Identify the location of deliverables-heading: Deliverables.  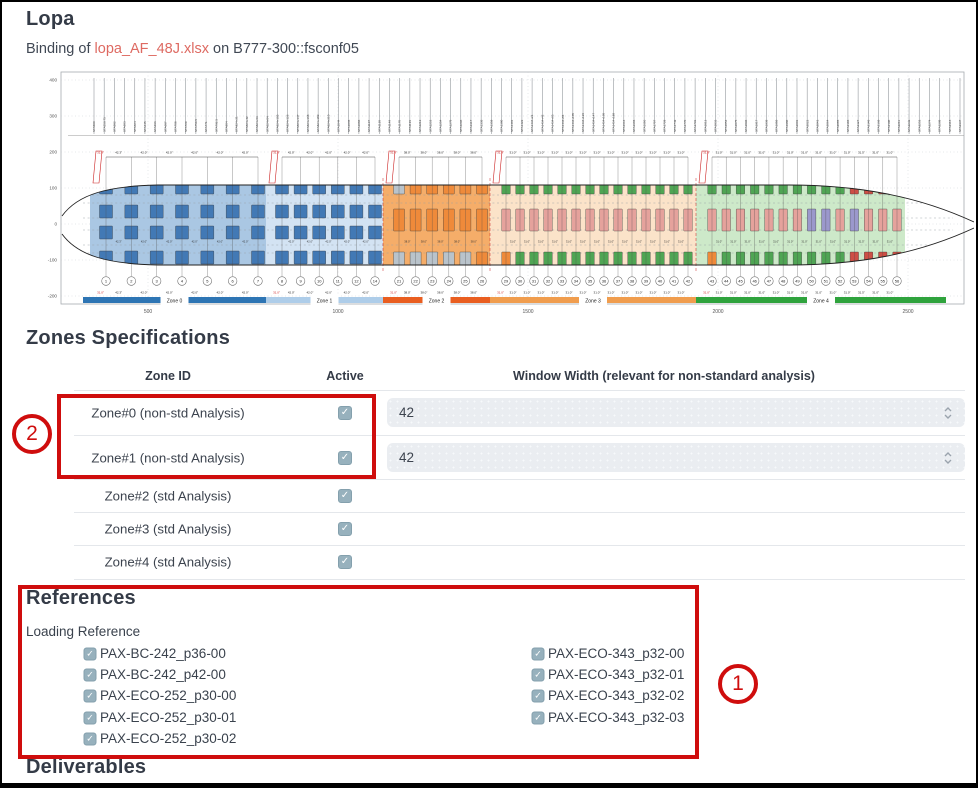
(86, 767).